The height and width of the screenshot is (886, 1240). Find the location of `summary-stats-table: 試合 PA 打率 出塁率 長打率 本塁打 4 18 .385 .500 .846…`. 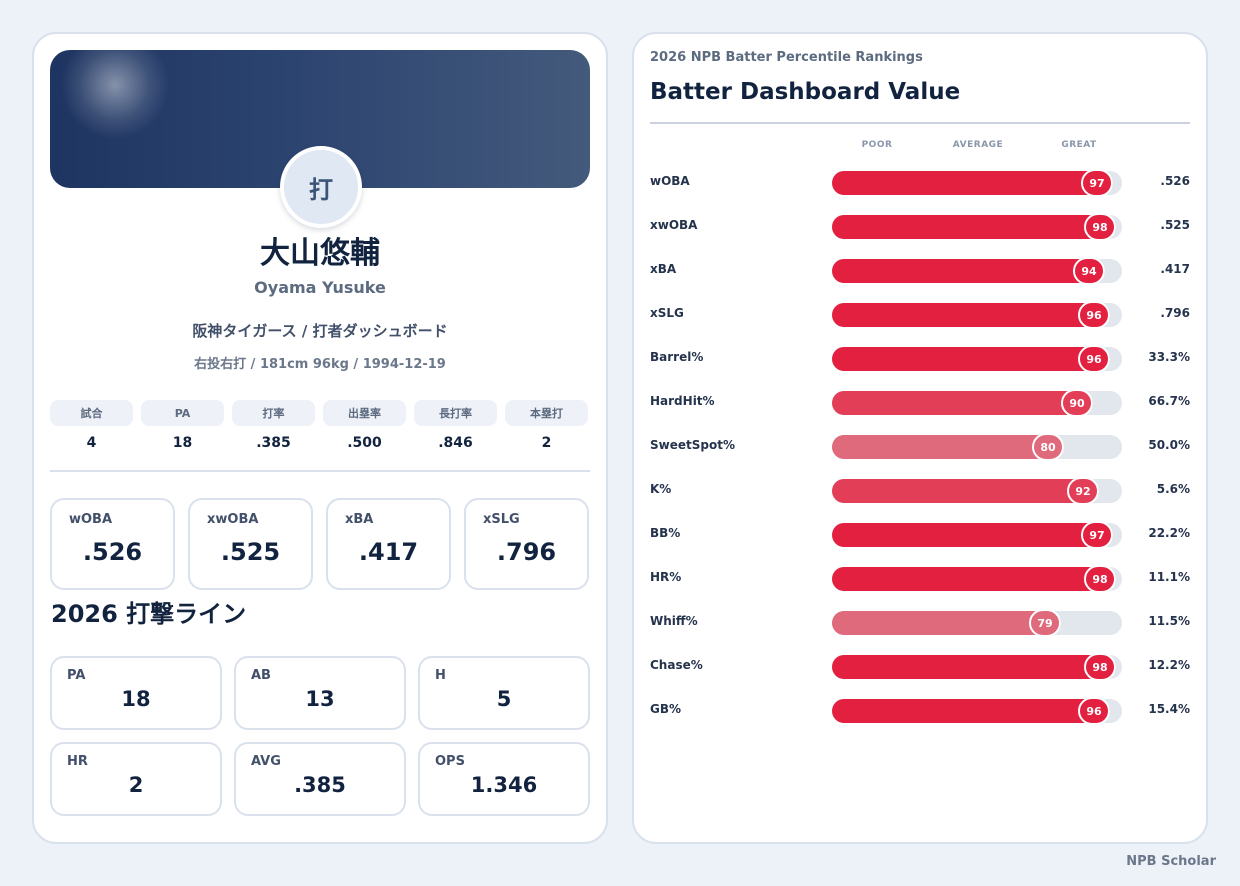

summary-stats-table: 試合 PA 打率 出塁率 長打率 本塁打 4 18 .385 .500 .846… is located at coordinates (320, 430).